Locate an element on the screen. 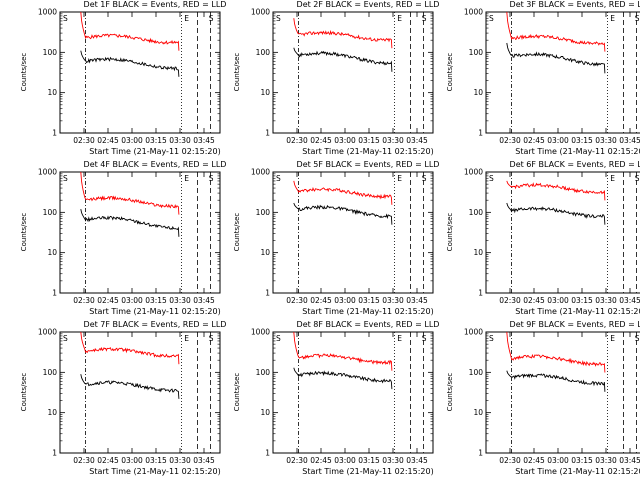 The height and width of the screenshot is (480, 640). chart-title: Det 2F BLACK = Events, RED = LLD is located at coordinates (368, 4).